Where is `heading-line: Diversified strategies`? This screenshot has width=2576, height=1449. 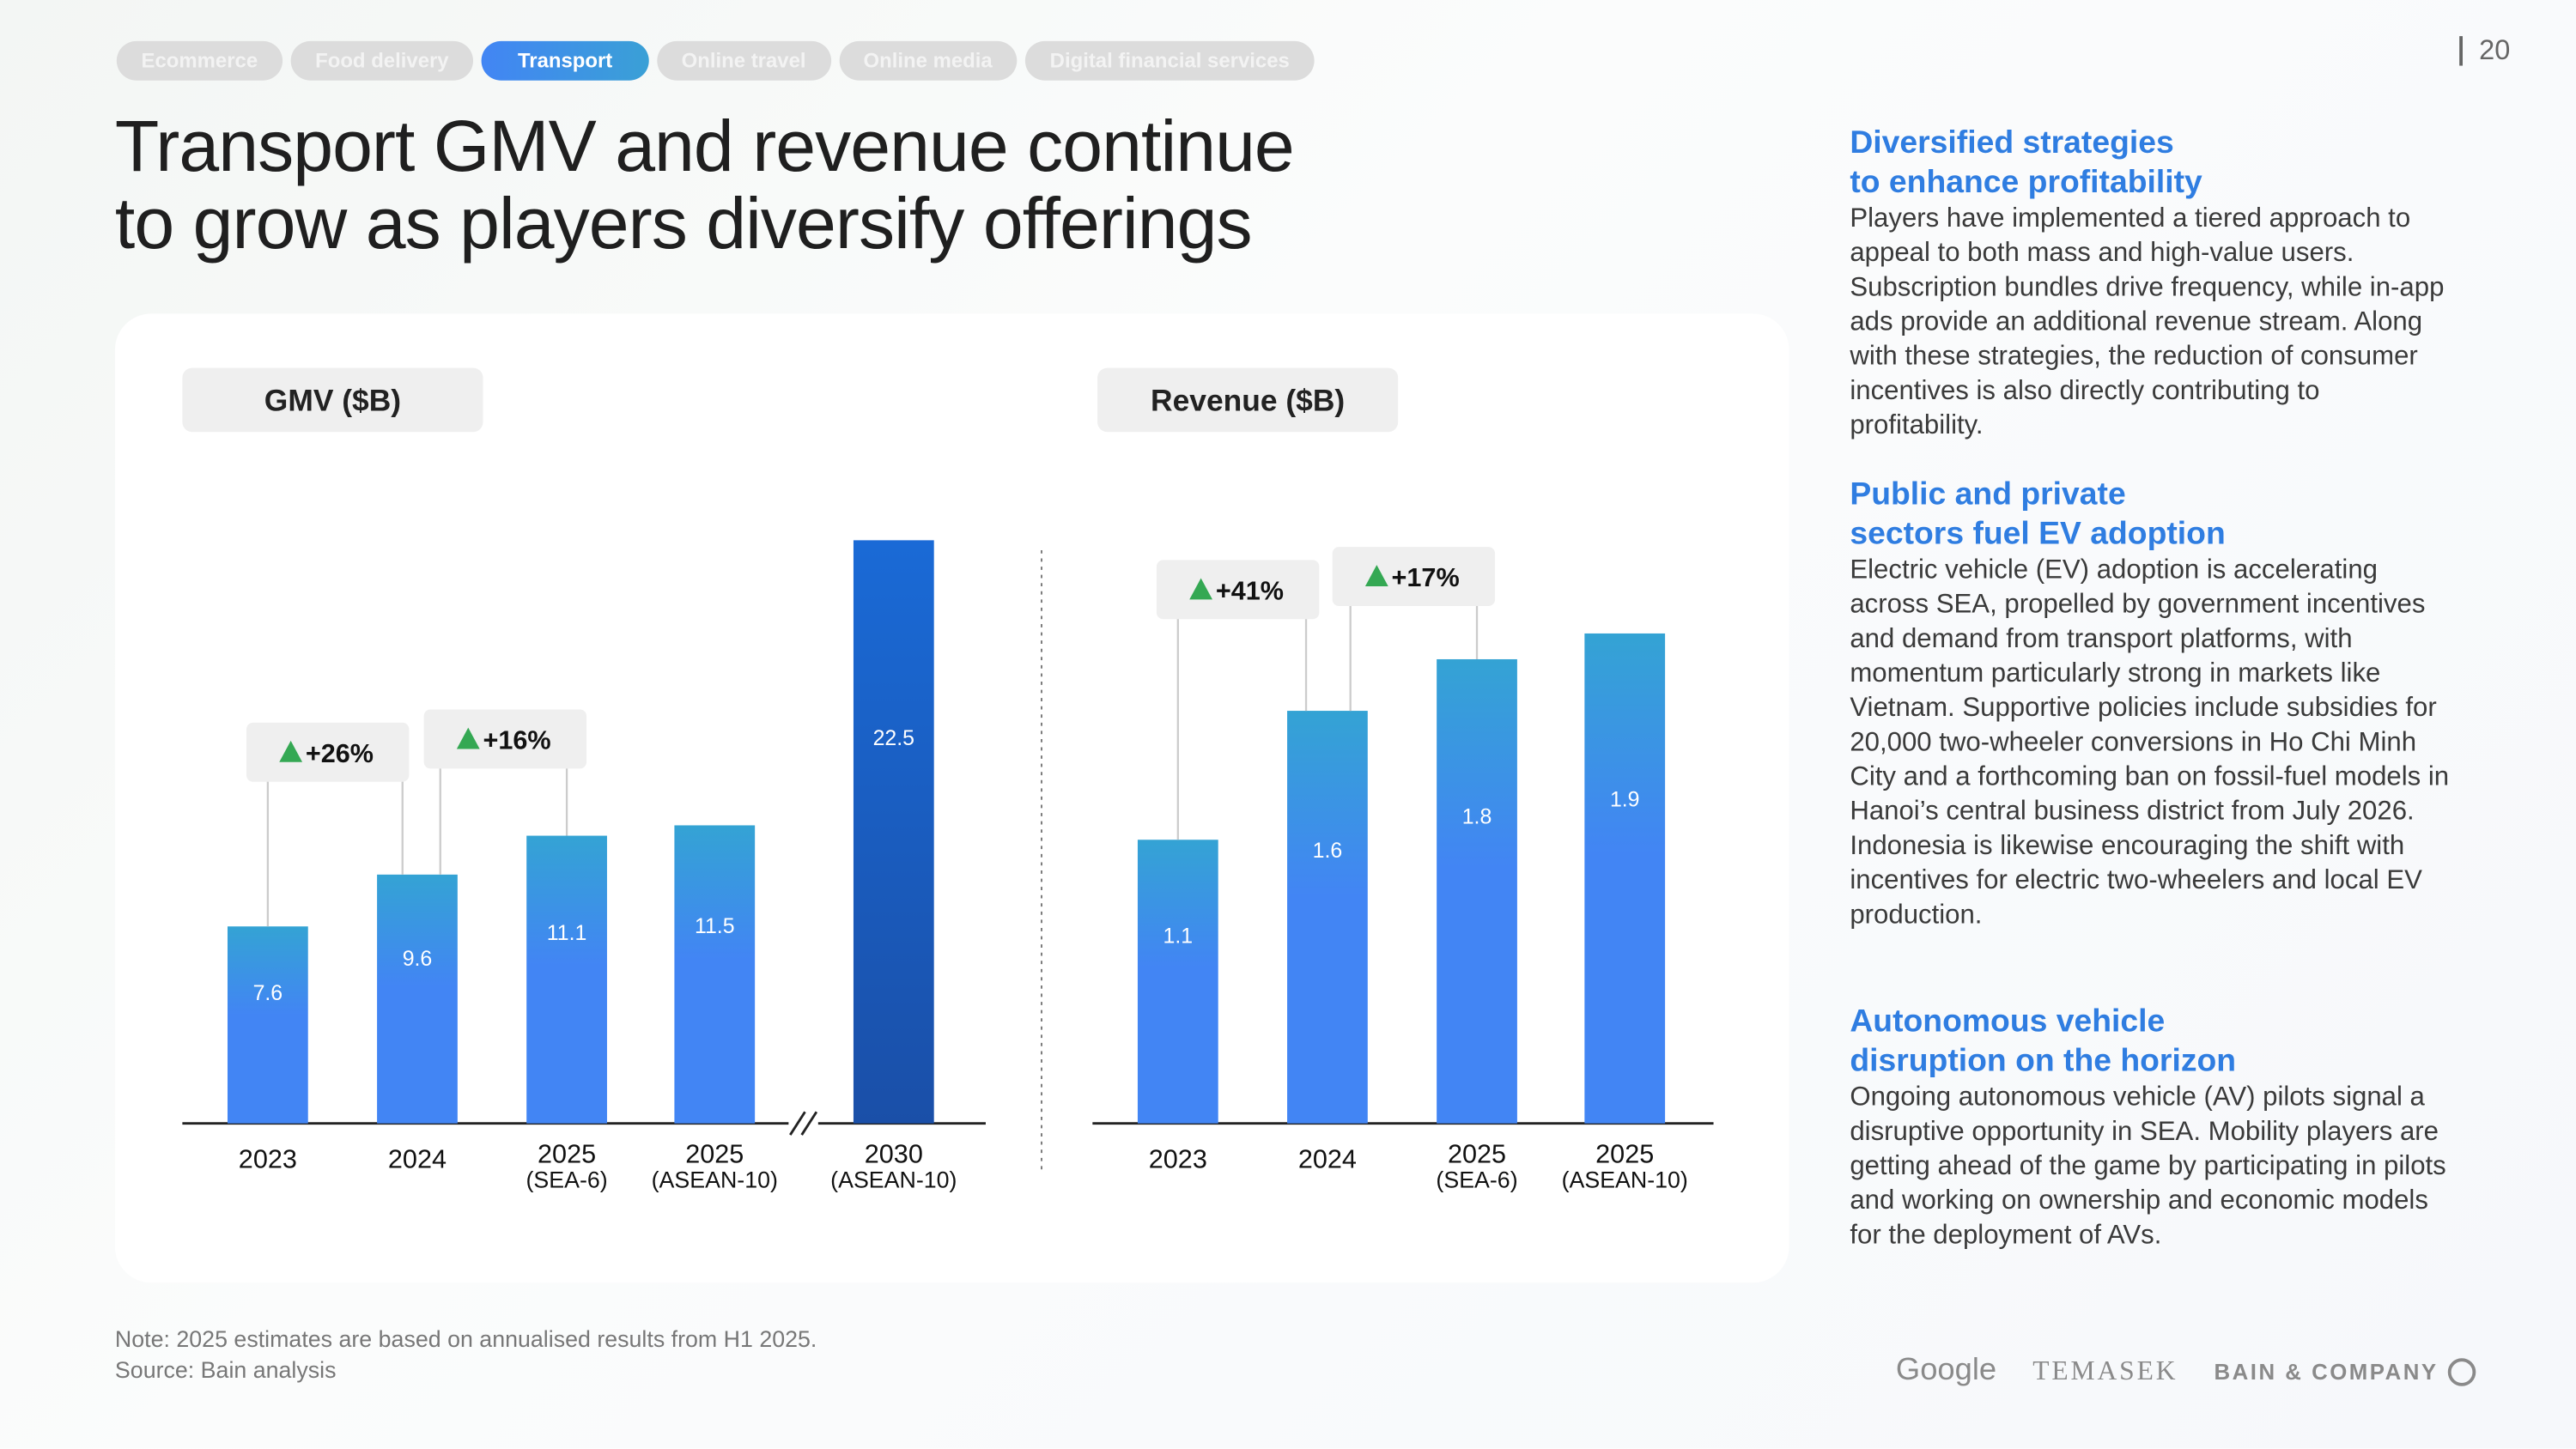
heading-line: Diversified strategies is located at coordinates (2012, 142).